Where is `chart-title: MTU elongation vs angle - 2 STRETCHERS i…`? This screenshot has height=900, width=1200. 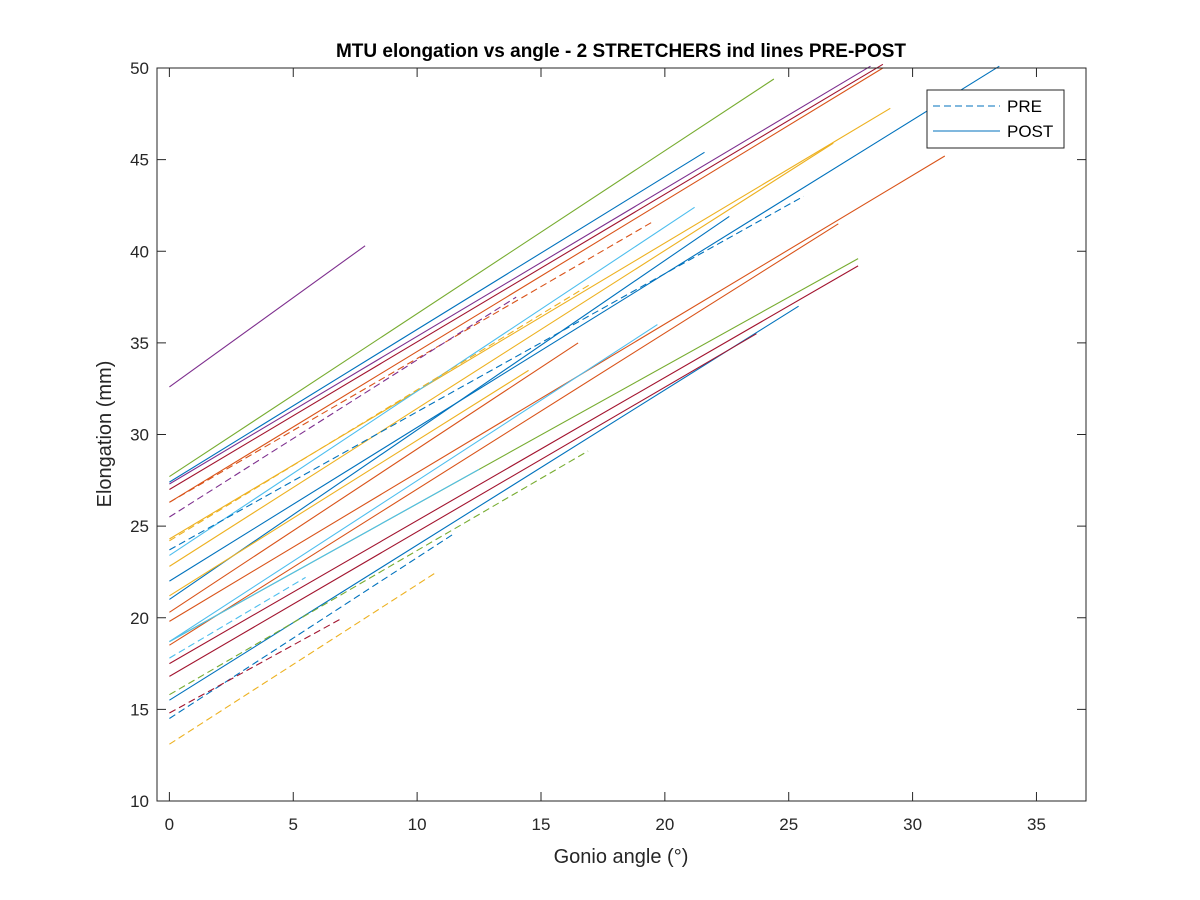 chart-title: MTU elongation vs angle - 2 STRETCHERS i… is located at coordinates (621, 51).